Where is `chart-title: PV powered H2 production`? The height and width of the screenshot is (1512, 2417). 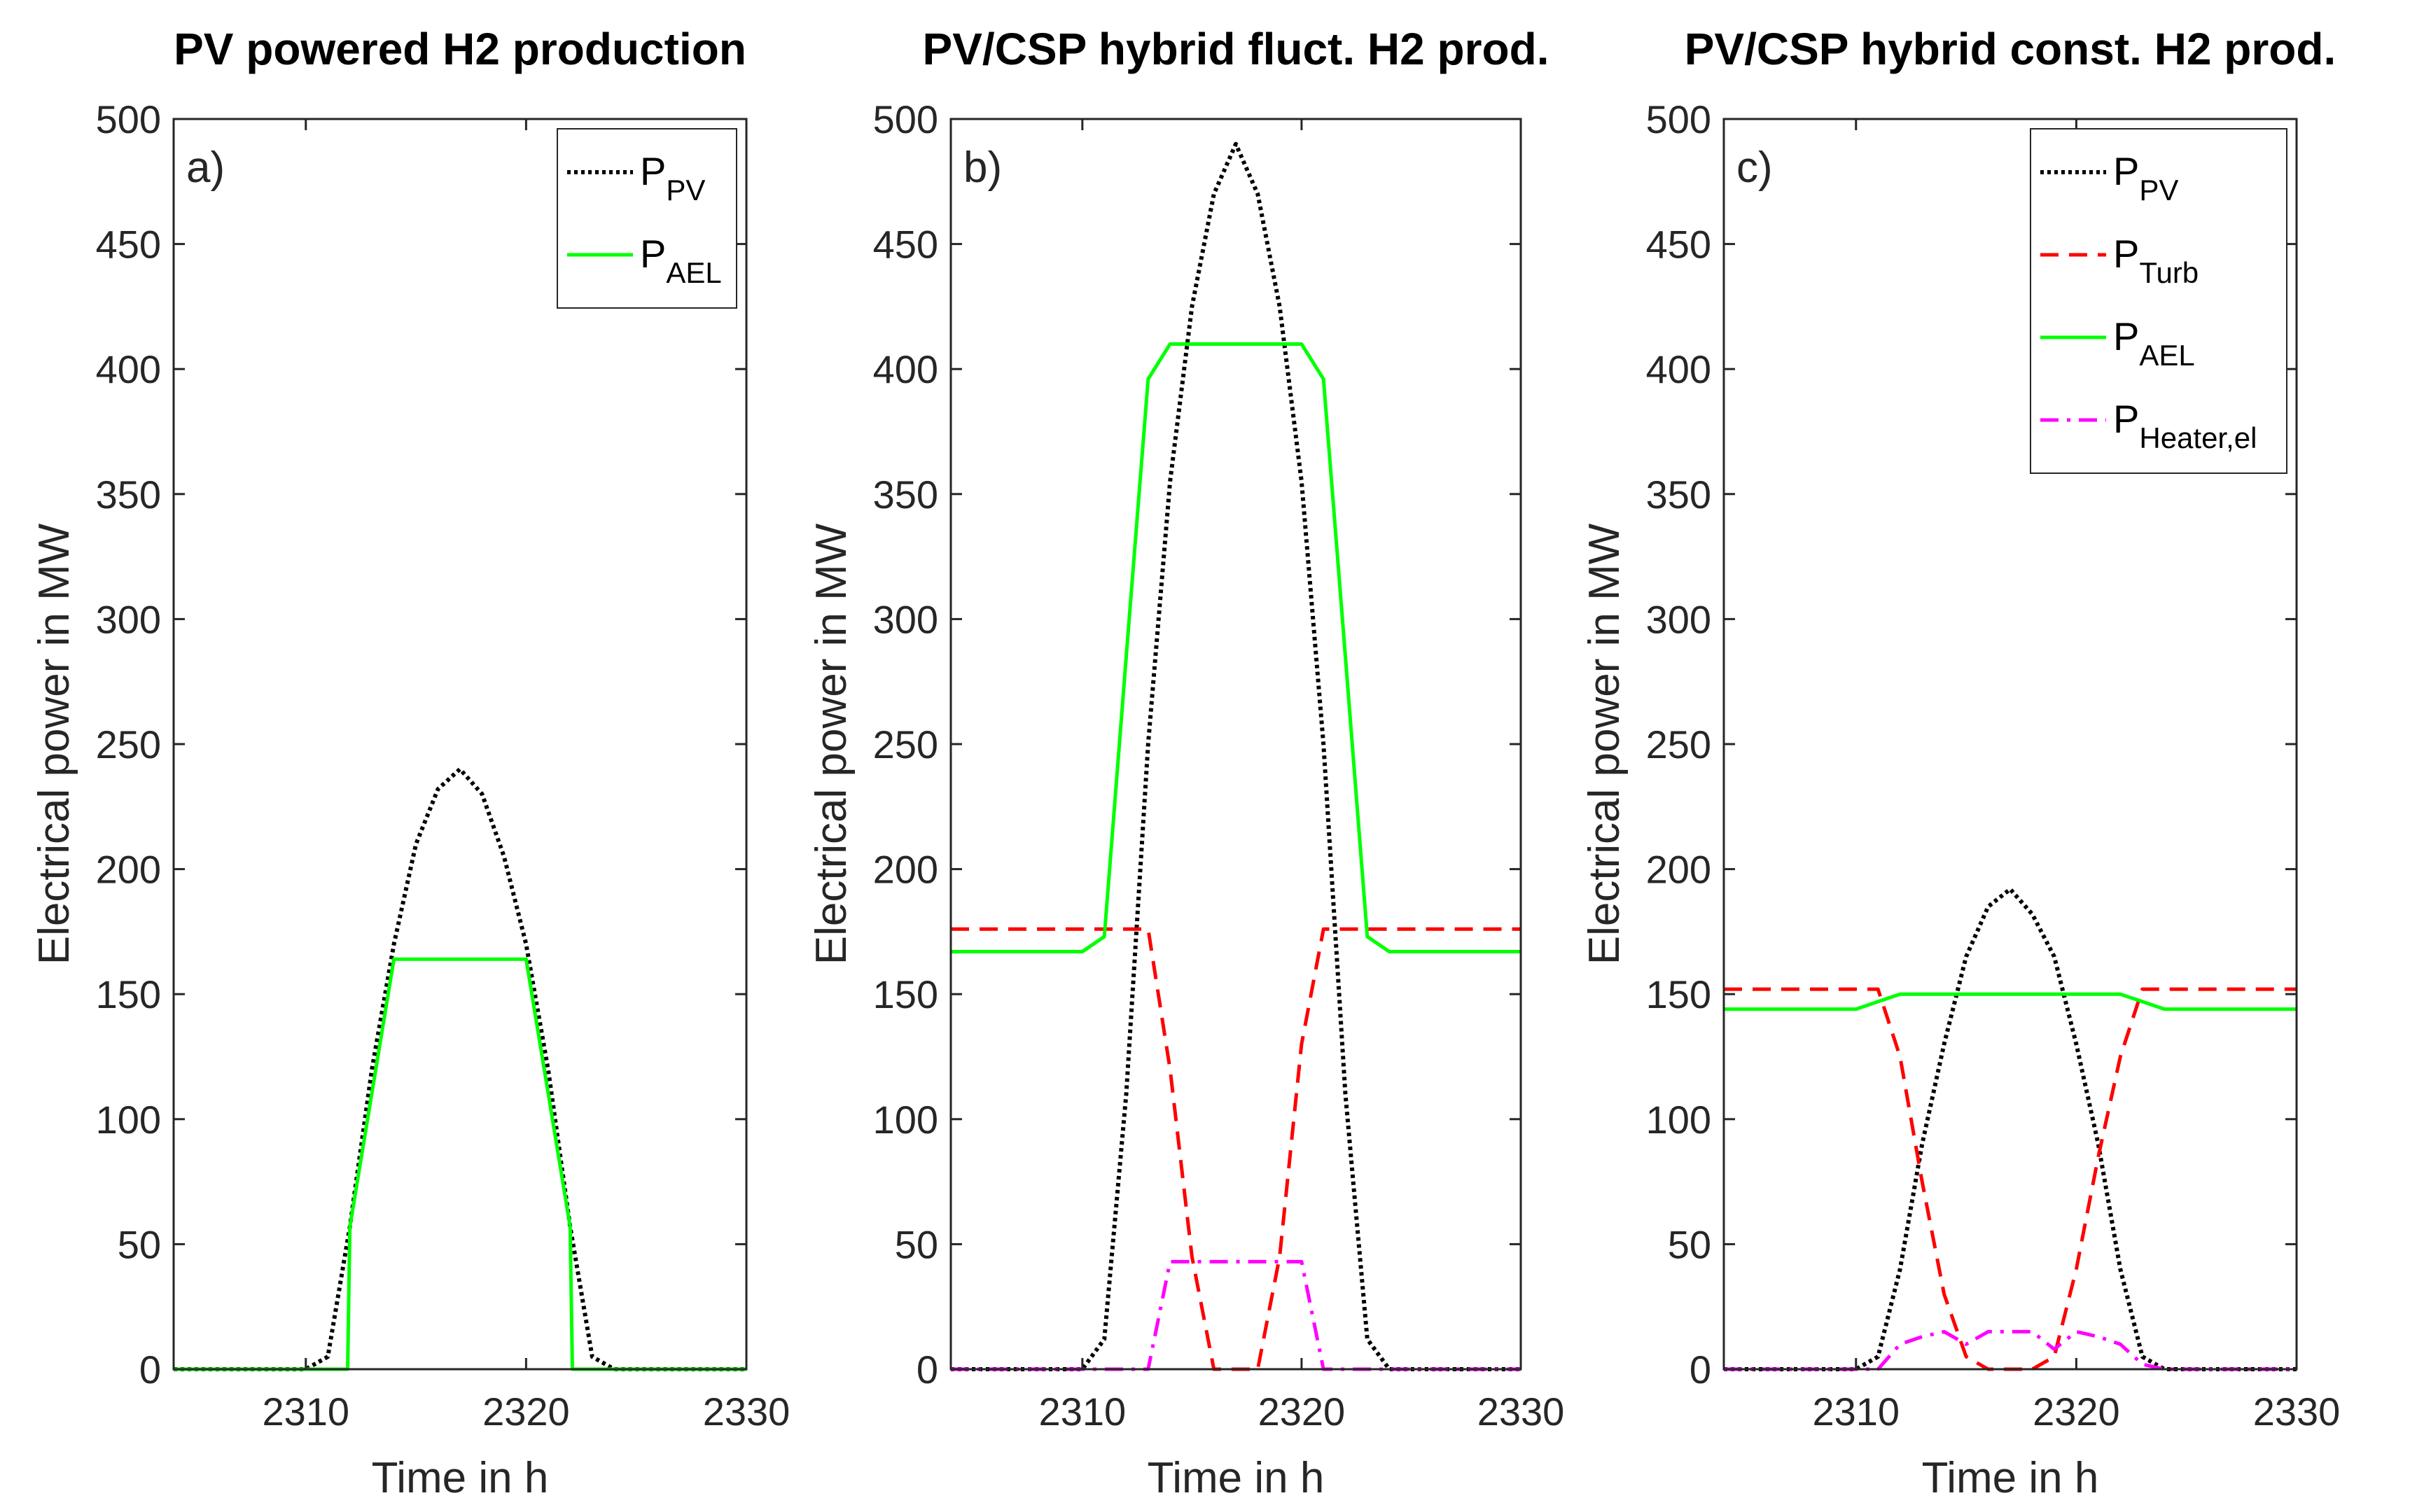
chart-title: PV powered H2 production is located at coordinates (460, 49).